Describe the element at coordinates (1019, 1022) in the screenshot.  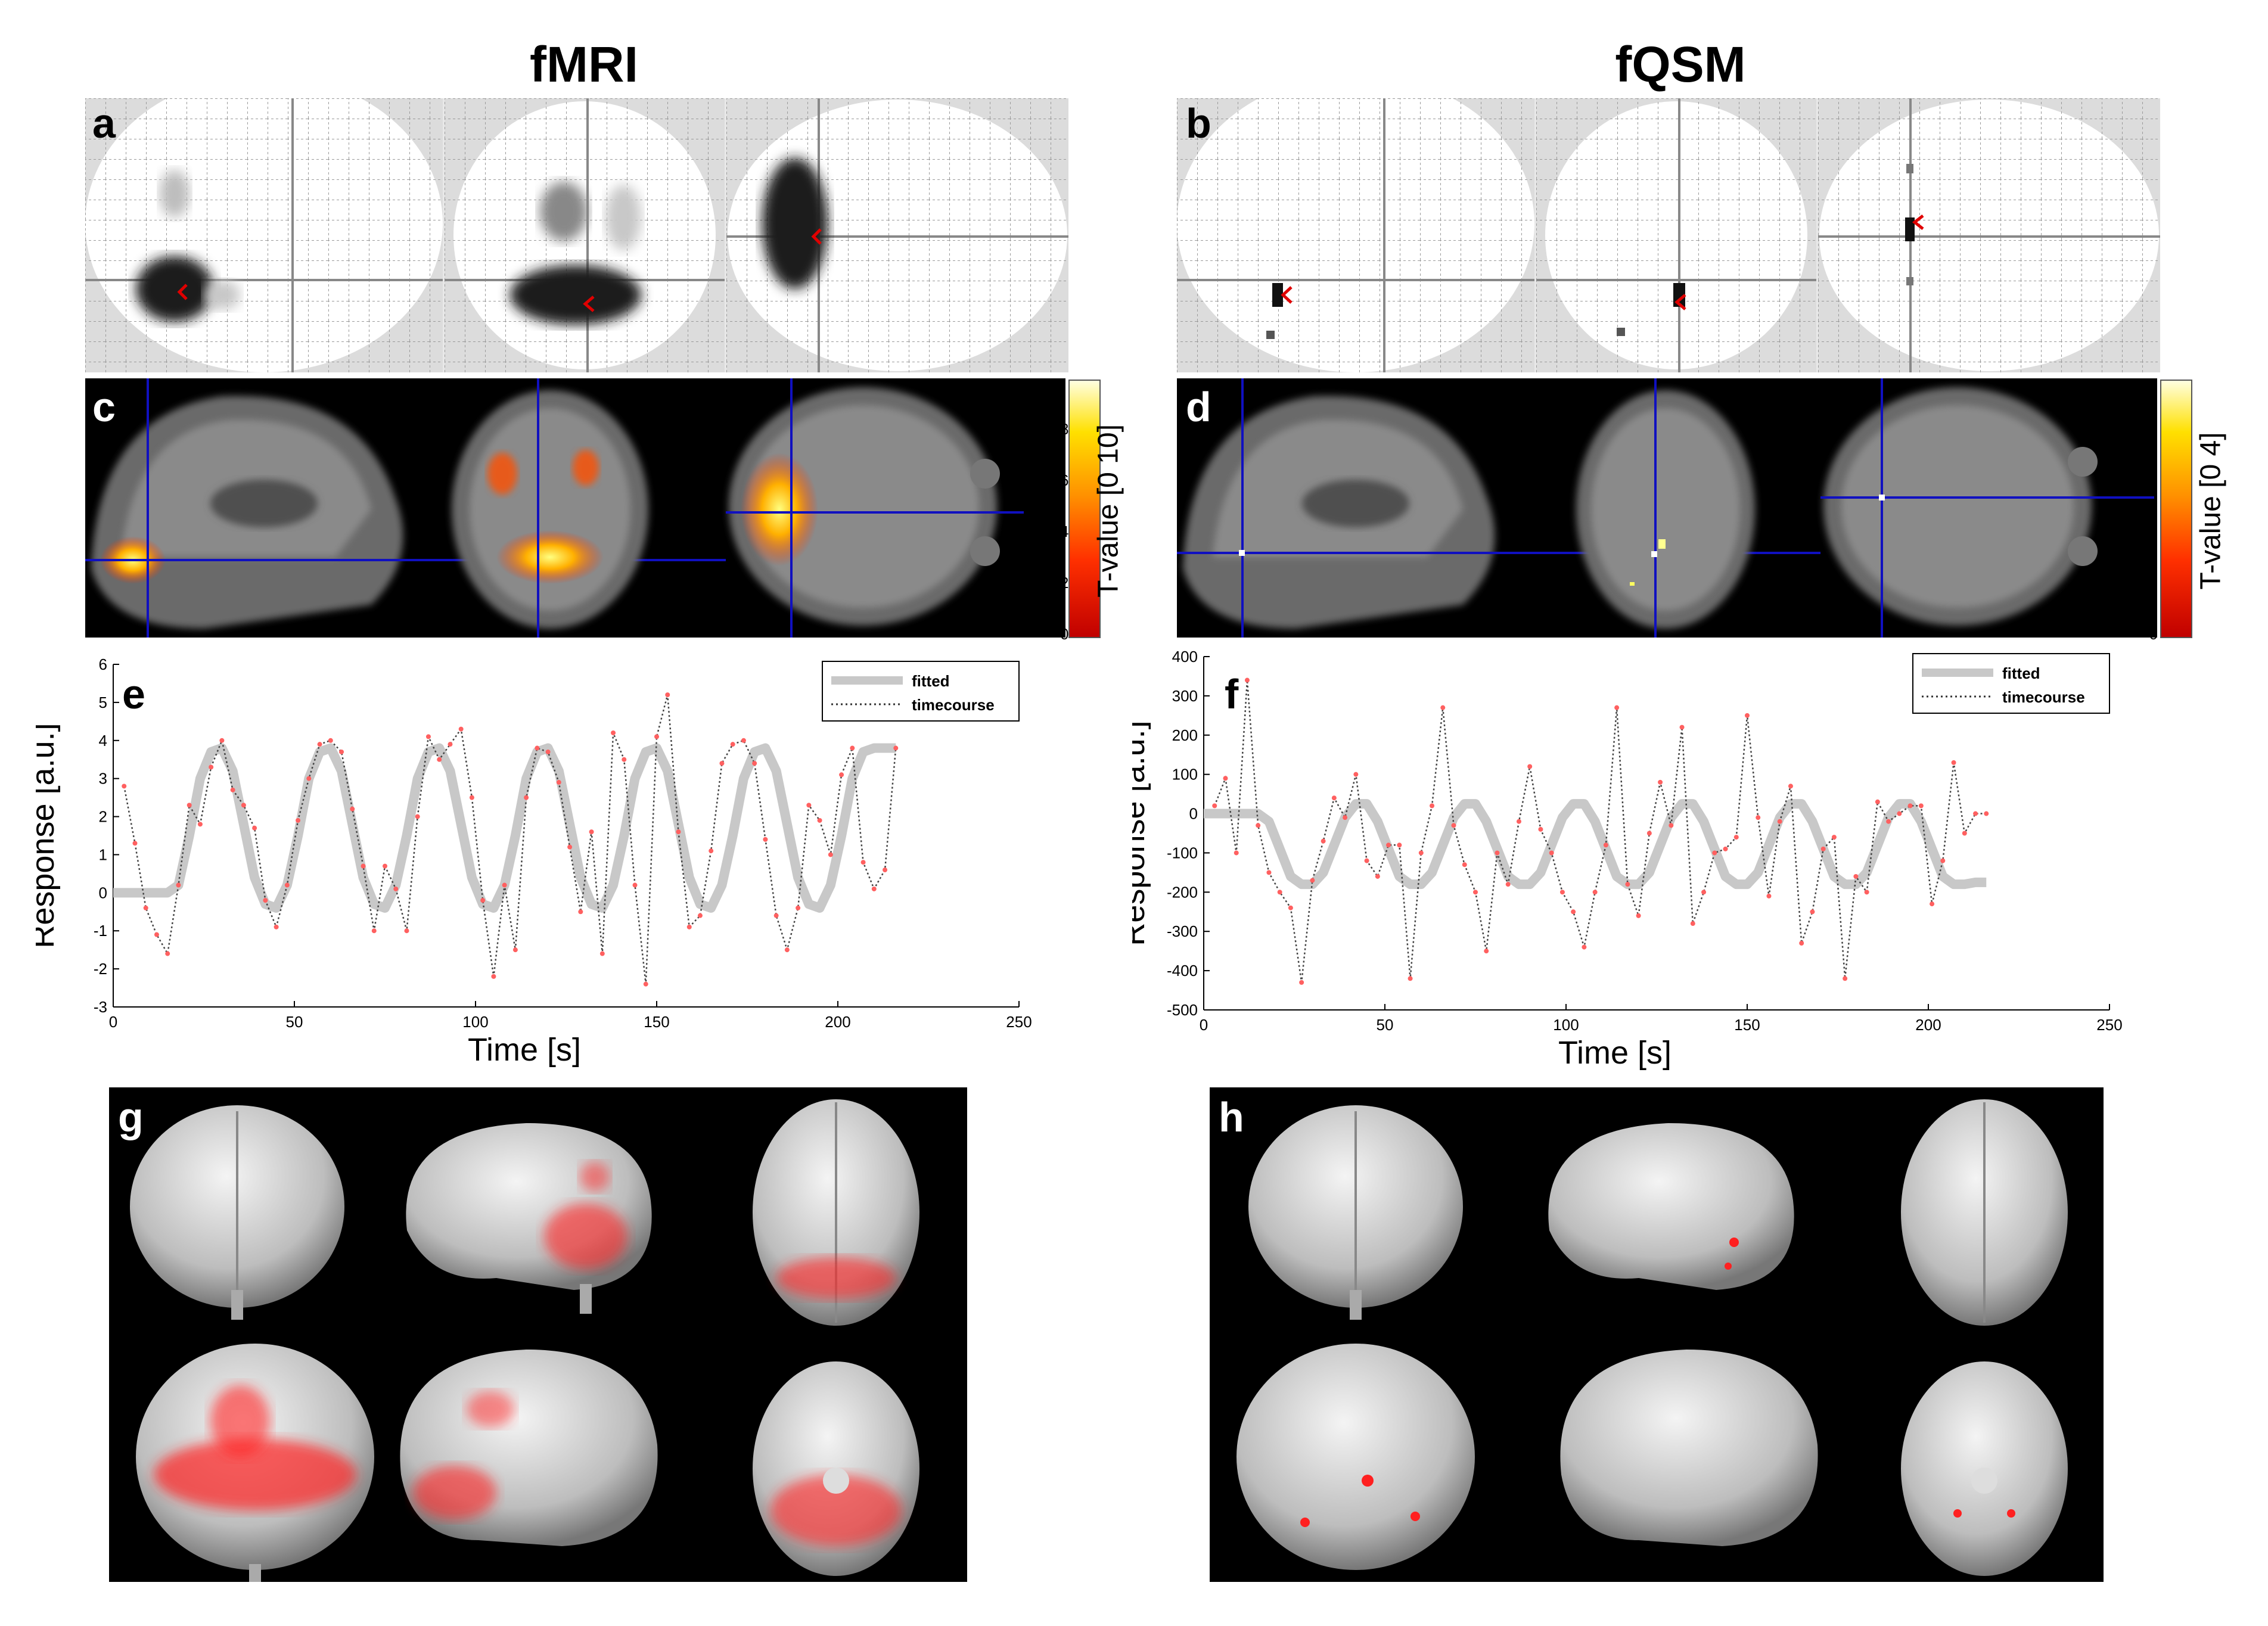
I see `x-tick-label: 250` at that location.